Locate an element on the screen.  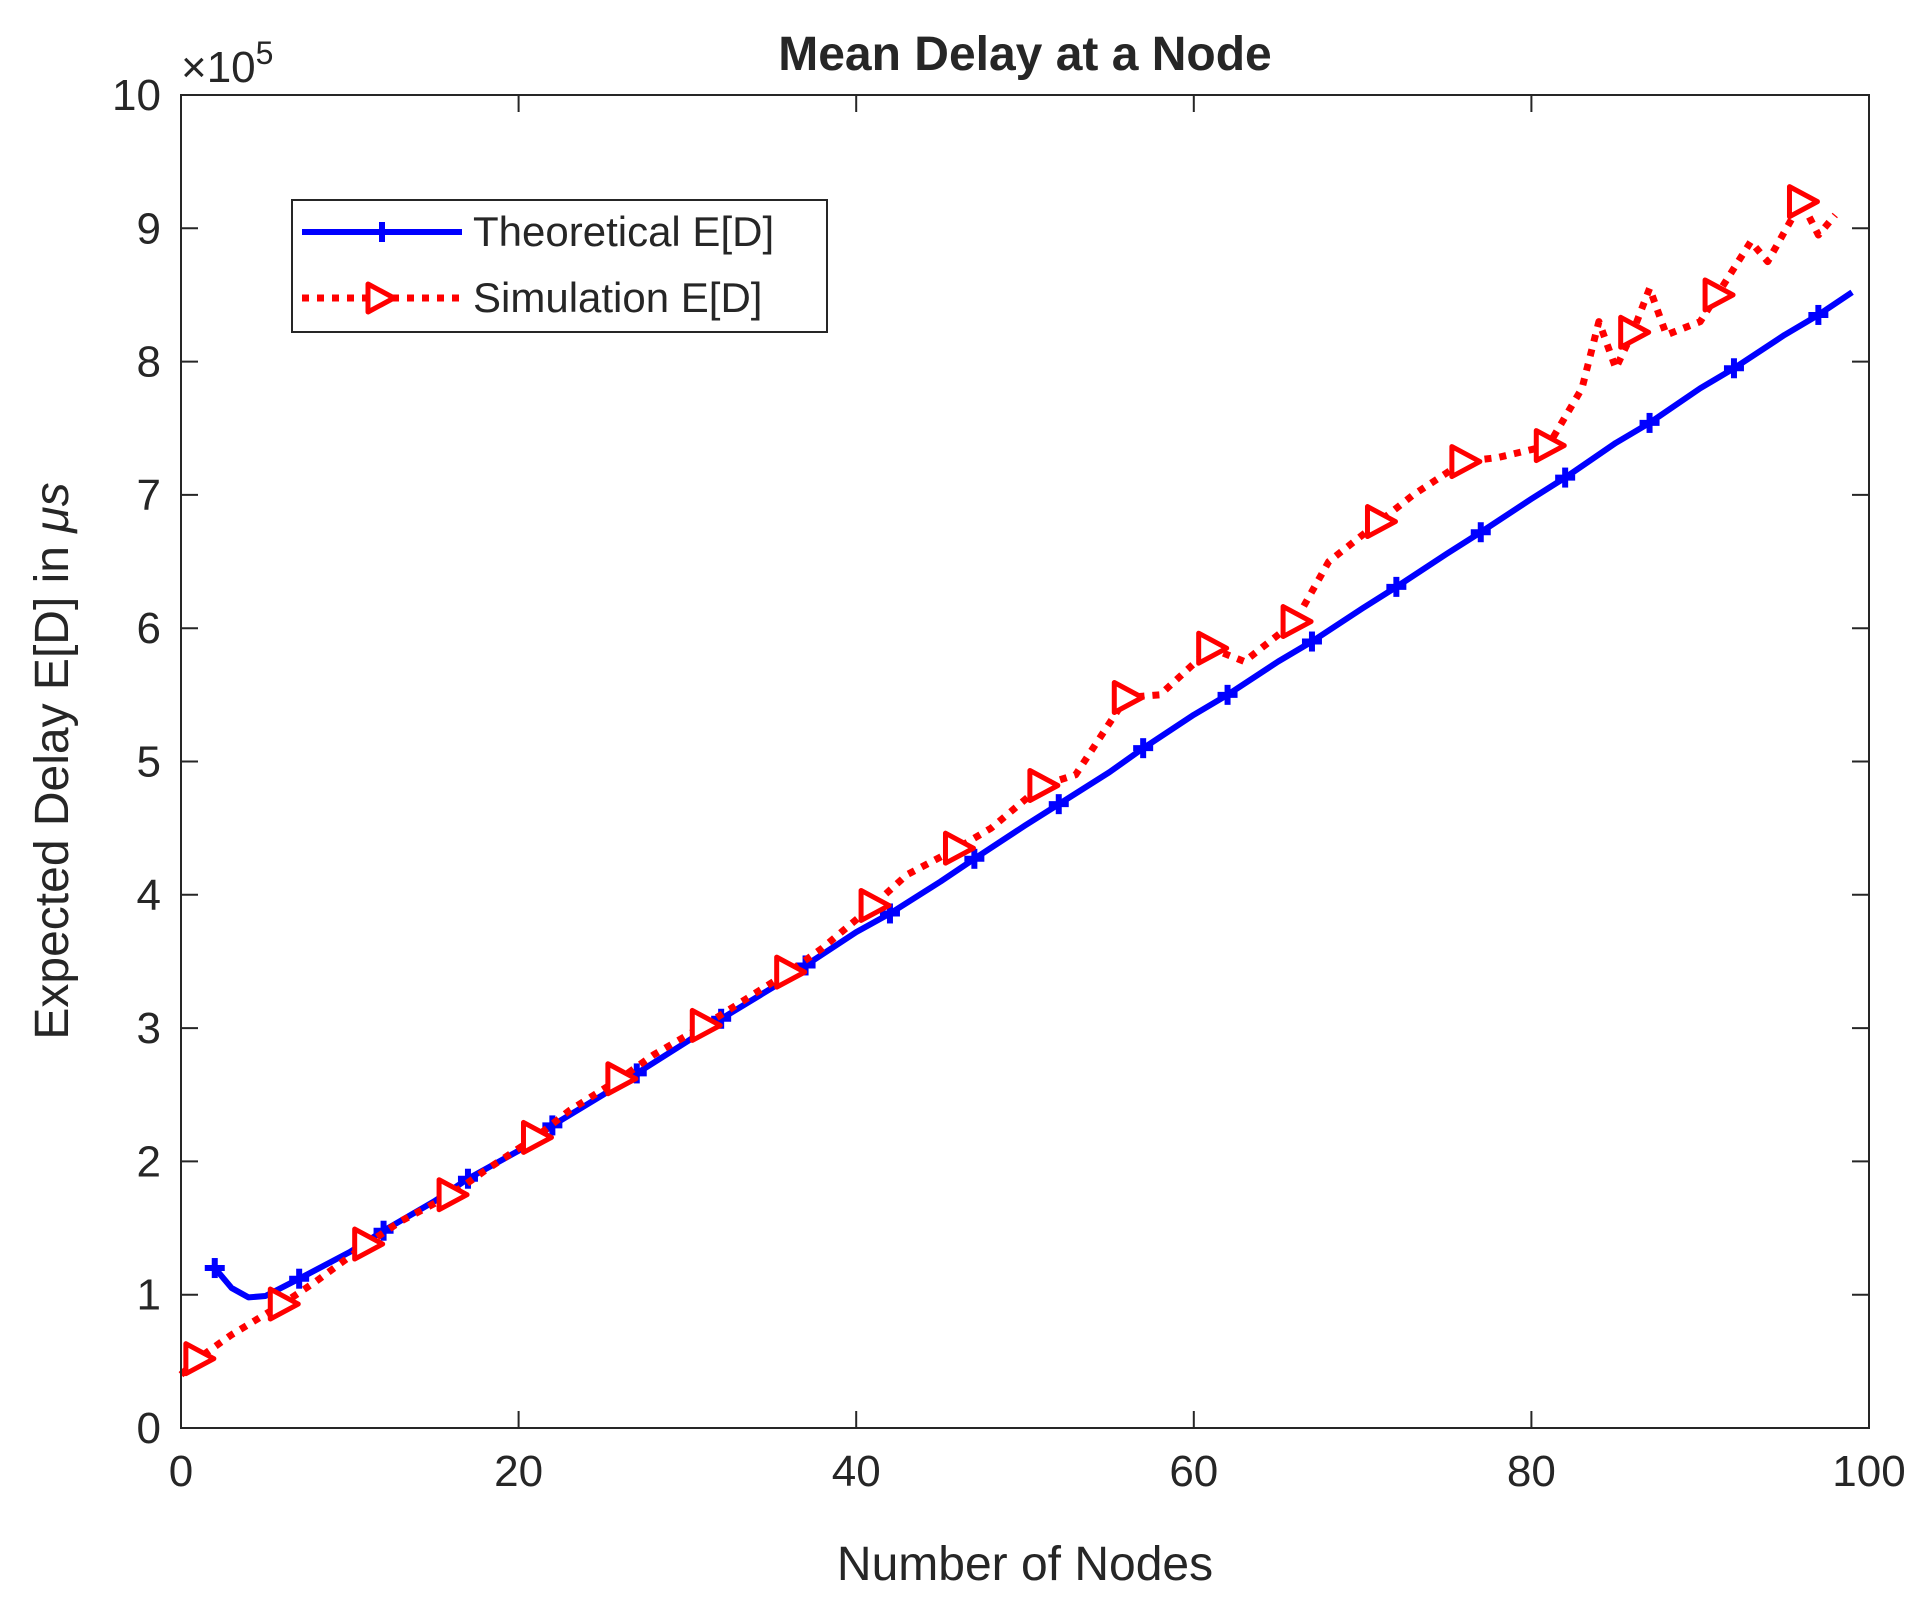
x-tick-label-4: 80 is located at coordinates (1531, 1471).